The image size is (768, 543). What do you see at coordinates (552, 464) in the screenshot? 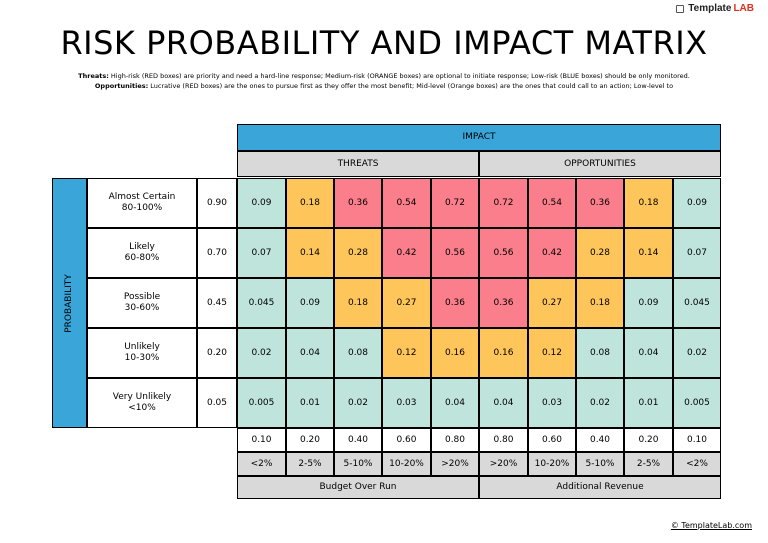
I see `impact-percent: 10-20%` at bounding box center [552, 464].